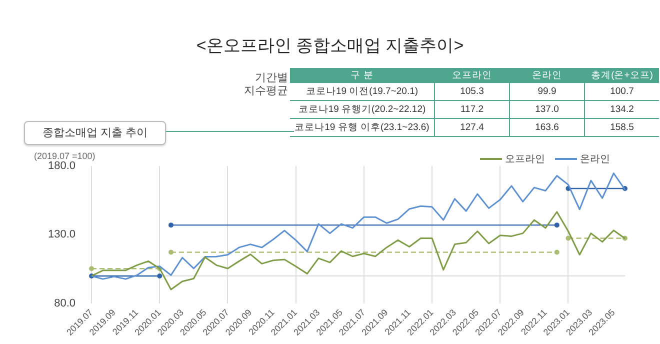 The width and height of the screenshot is (660, 344). What do you see at coordinates (547, 127) in the screenshot?
I see `data-label: 163.6` at bounding box center [547, 127].